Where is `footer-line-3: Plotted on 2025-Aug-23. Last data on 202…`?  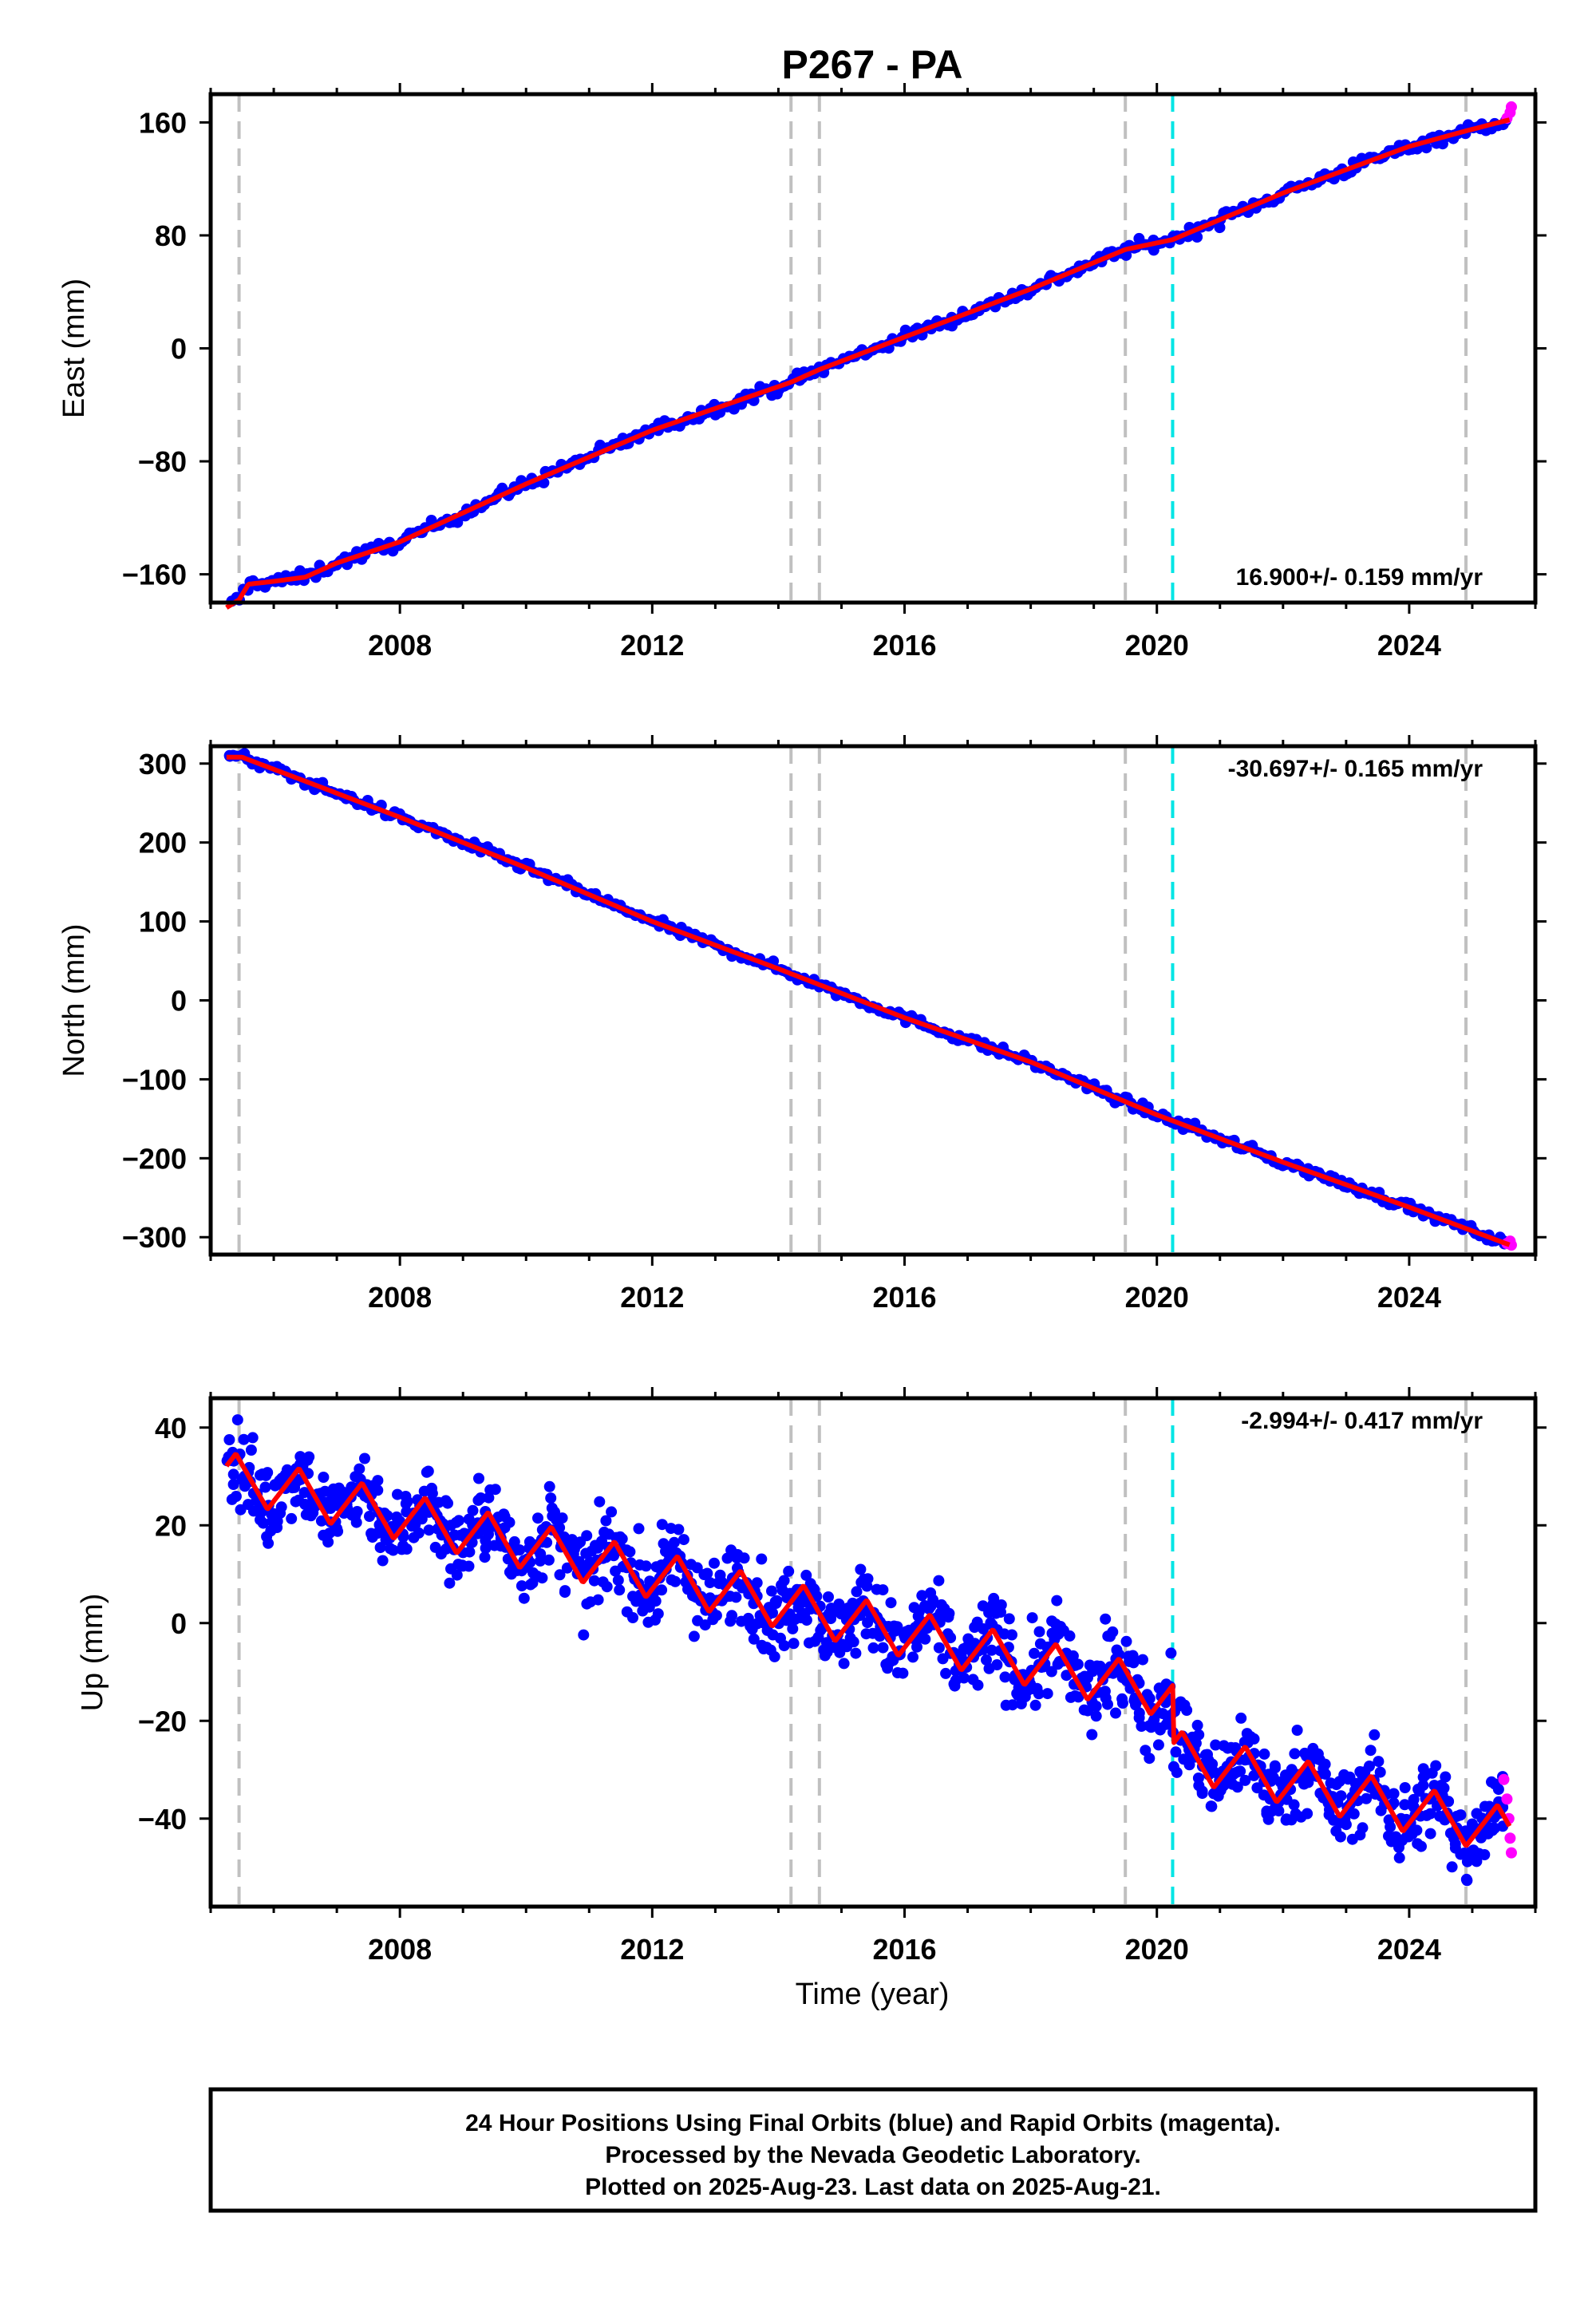 footer-line-3: Plotted on 2025-Aug-23. Last data on 202… is located at coordinates (873, 2187).